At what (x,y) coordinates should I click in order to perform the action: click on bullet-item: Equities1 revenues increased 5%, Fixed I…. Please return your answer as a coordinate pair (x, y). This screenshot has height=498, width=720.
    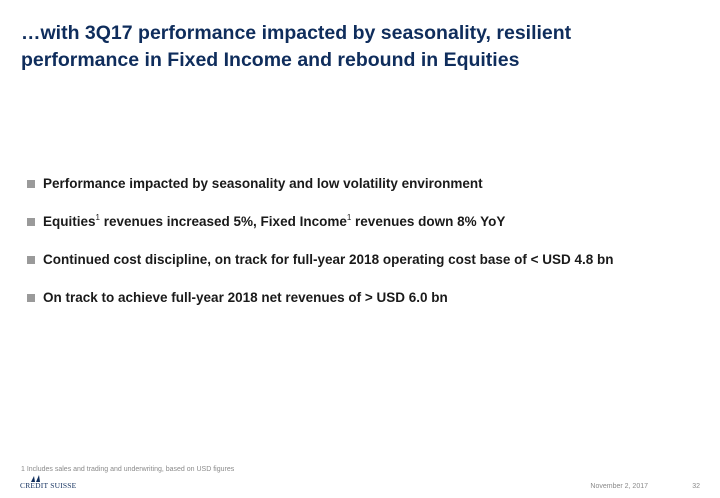
    Looking at the image, I should click on (367, 232).